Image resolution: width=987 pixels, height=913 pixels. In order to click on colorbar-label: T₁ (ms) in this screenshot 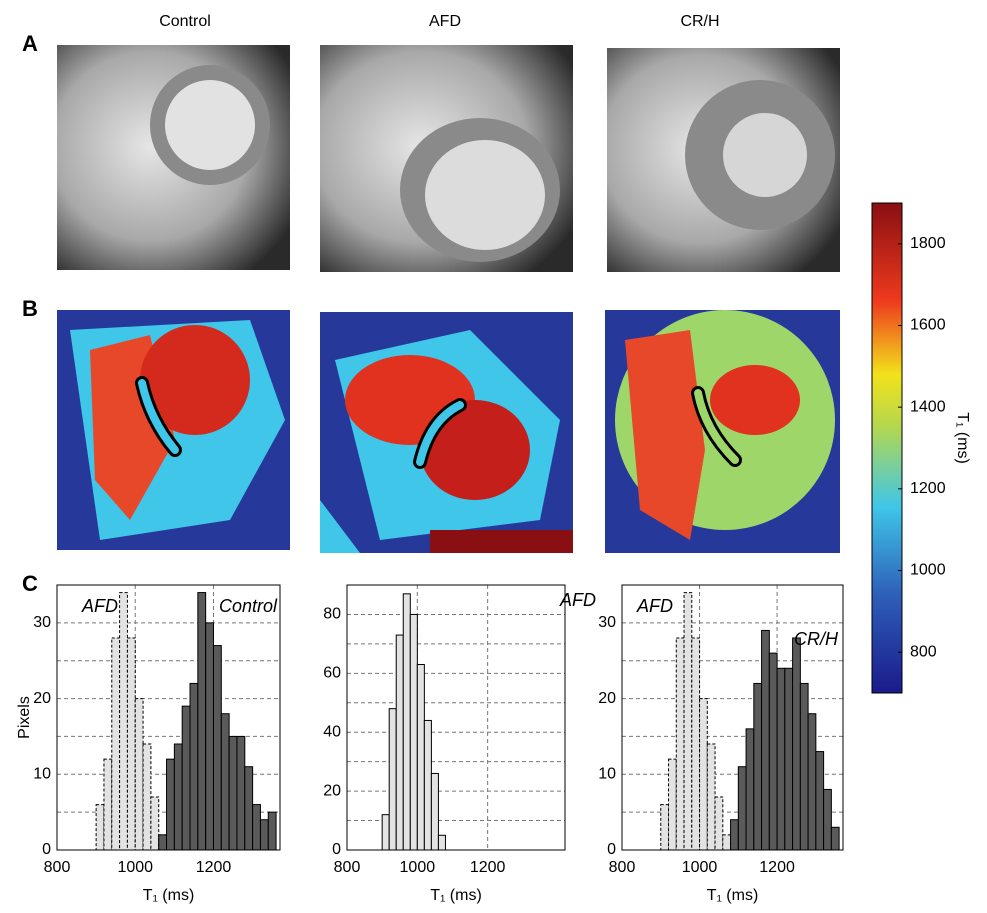, I will do `click(962, 438)`.